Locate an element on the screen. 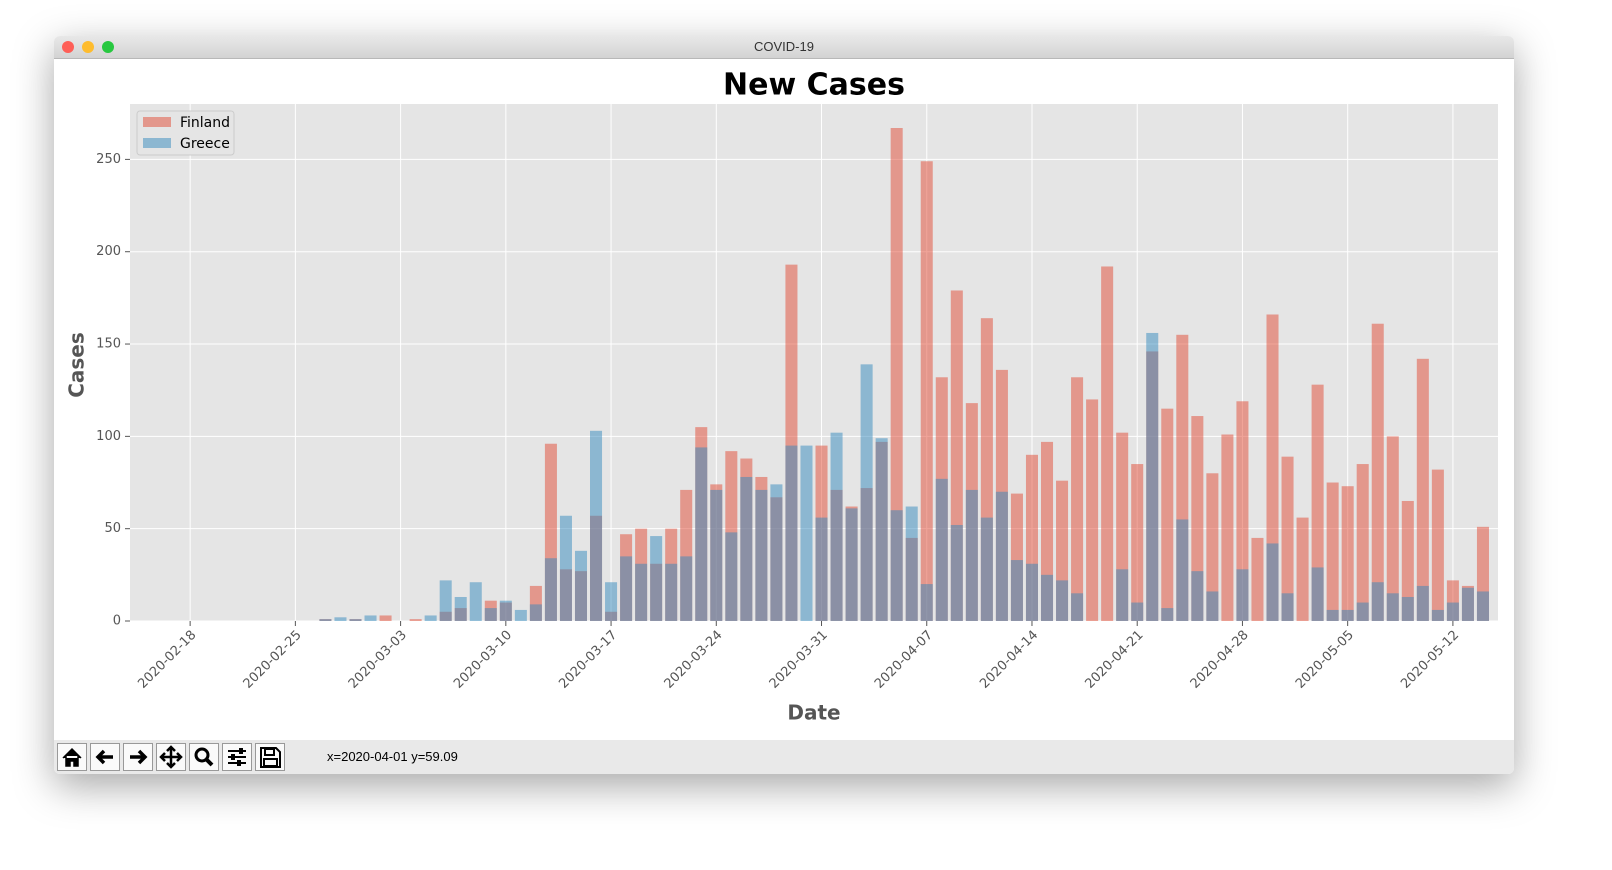 Image resolution: width=1612 pixels, height=870 pixels. legend-label: Finland is located at coordinates (205, 123).